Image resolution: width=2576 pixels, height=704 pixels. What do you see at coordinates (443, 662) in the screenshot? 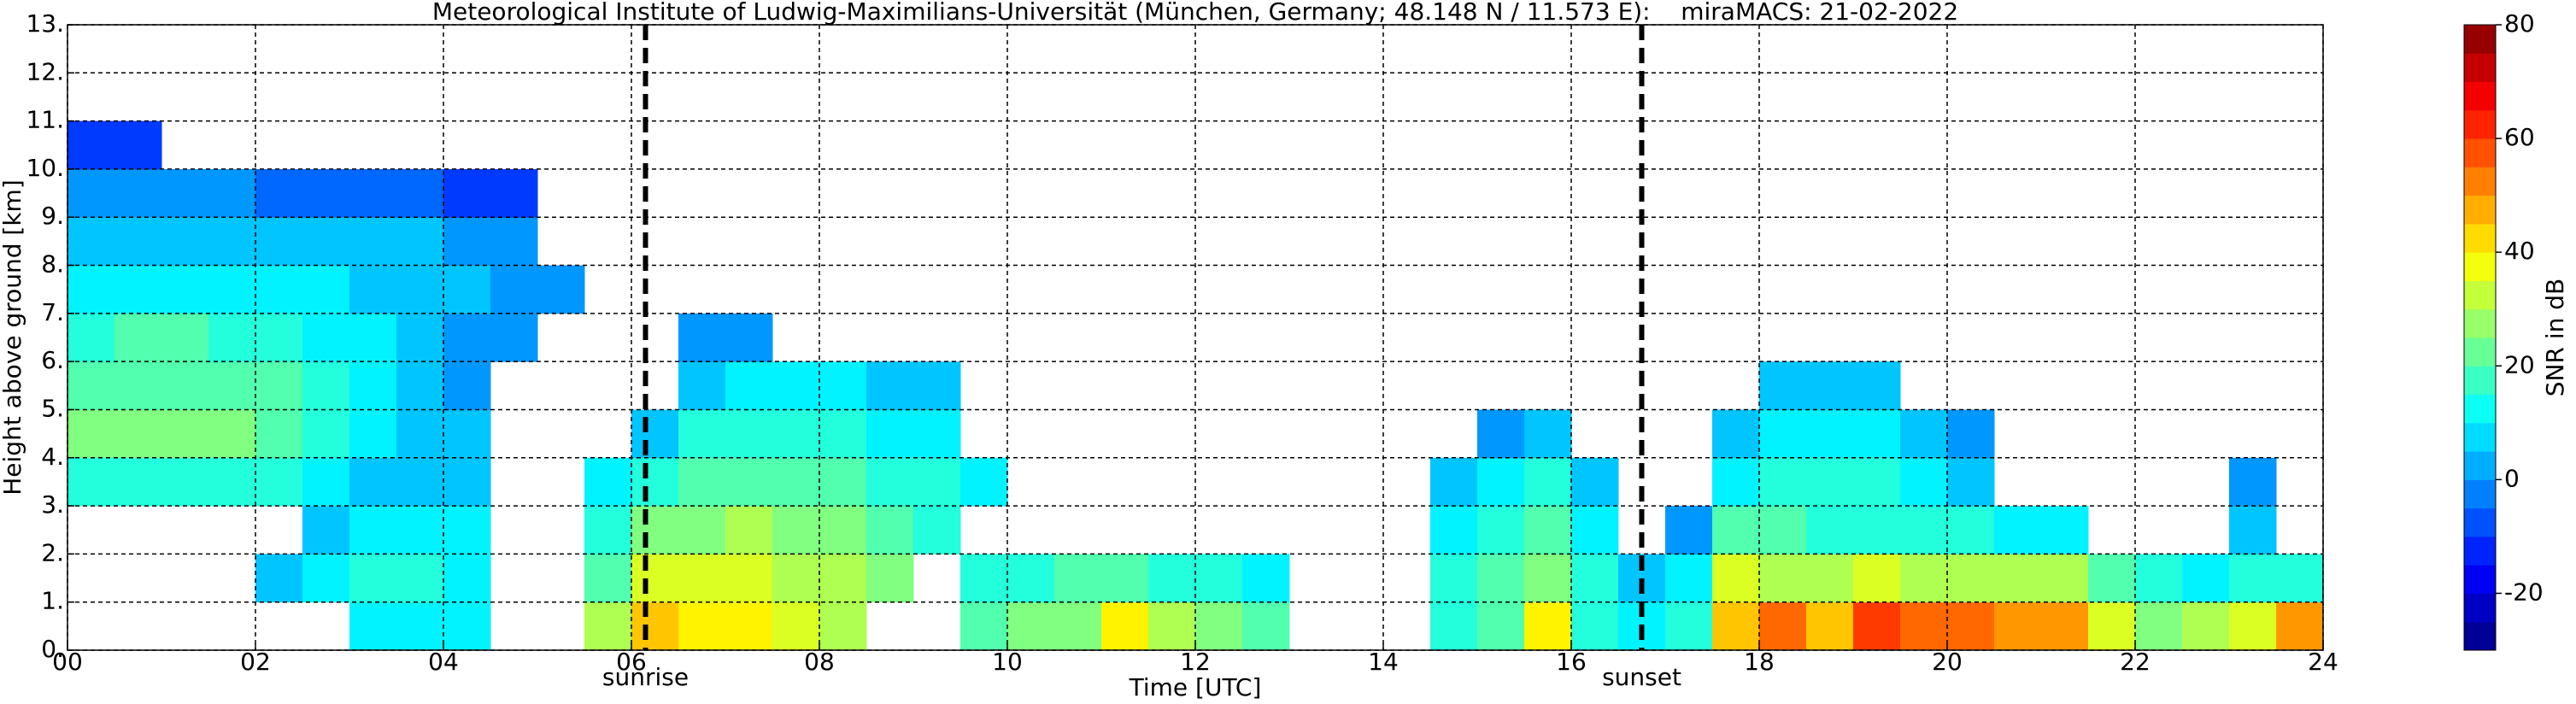
I see `x-tick-label: 04` at bounding box center [443, 662].